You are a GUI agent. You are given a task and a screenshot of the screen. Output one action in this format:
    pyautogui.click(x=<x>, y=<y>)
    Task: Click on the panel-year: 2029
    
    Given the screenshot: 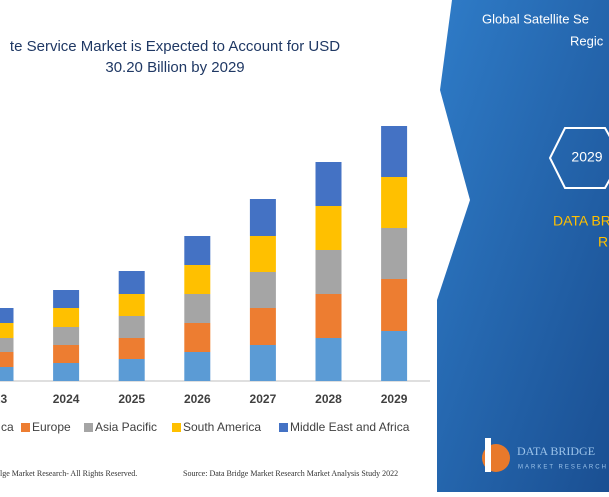 What is the action you would take?
    pyautogui.click(x=586, y=157)
    